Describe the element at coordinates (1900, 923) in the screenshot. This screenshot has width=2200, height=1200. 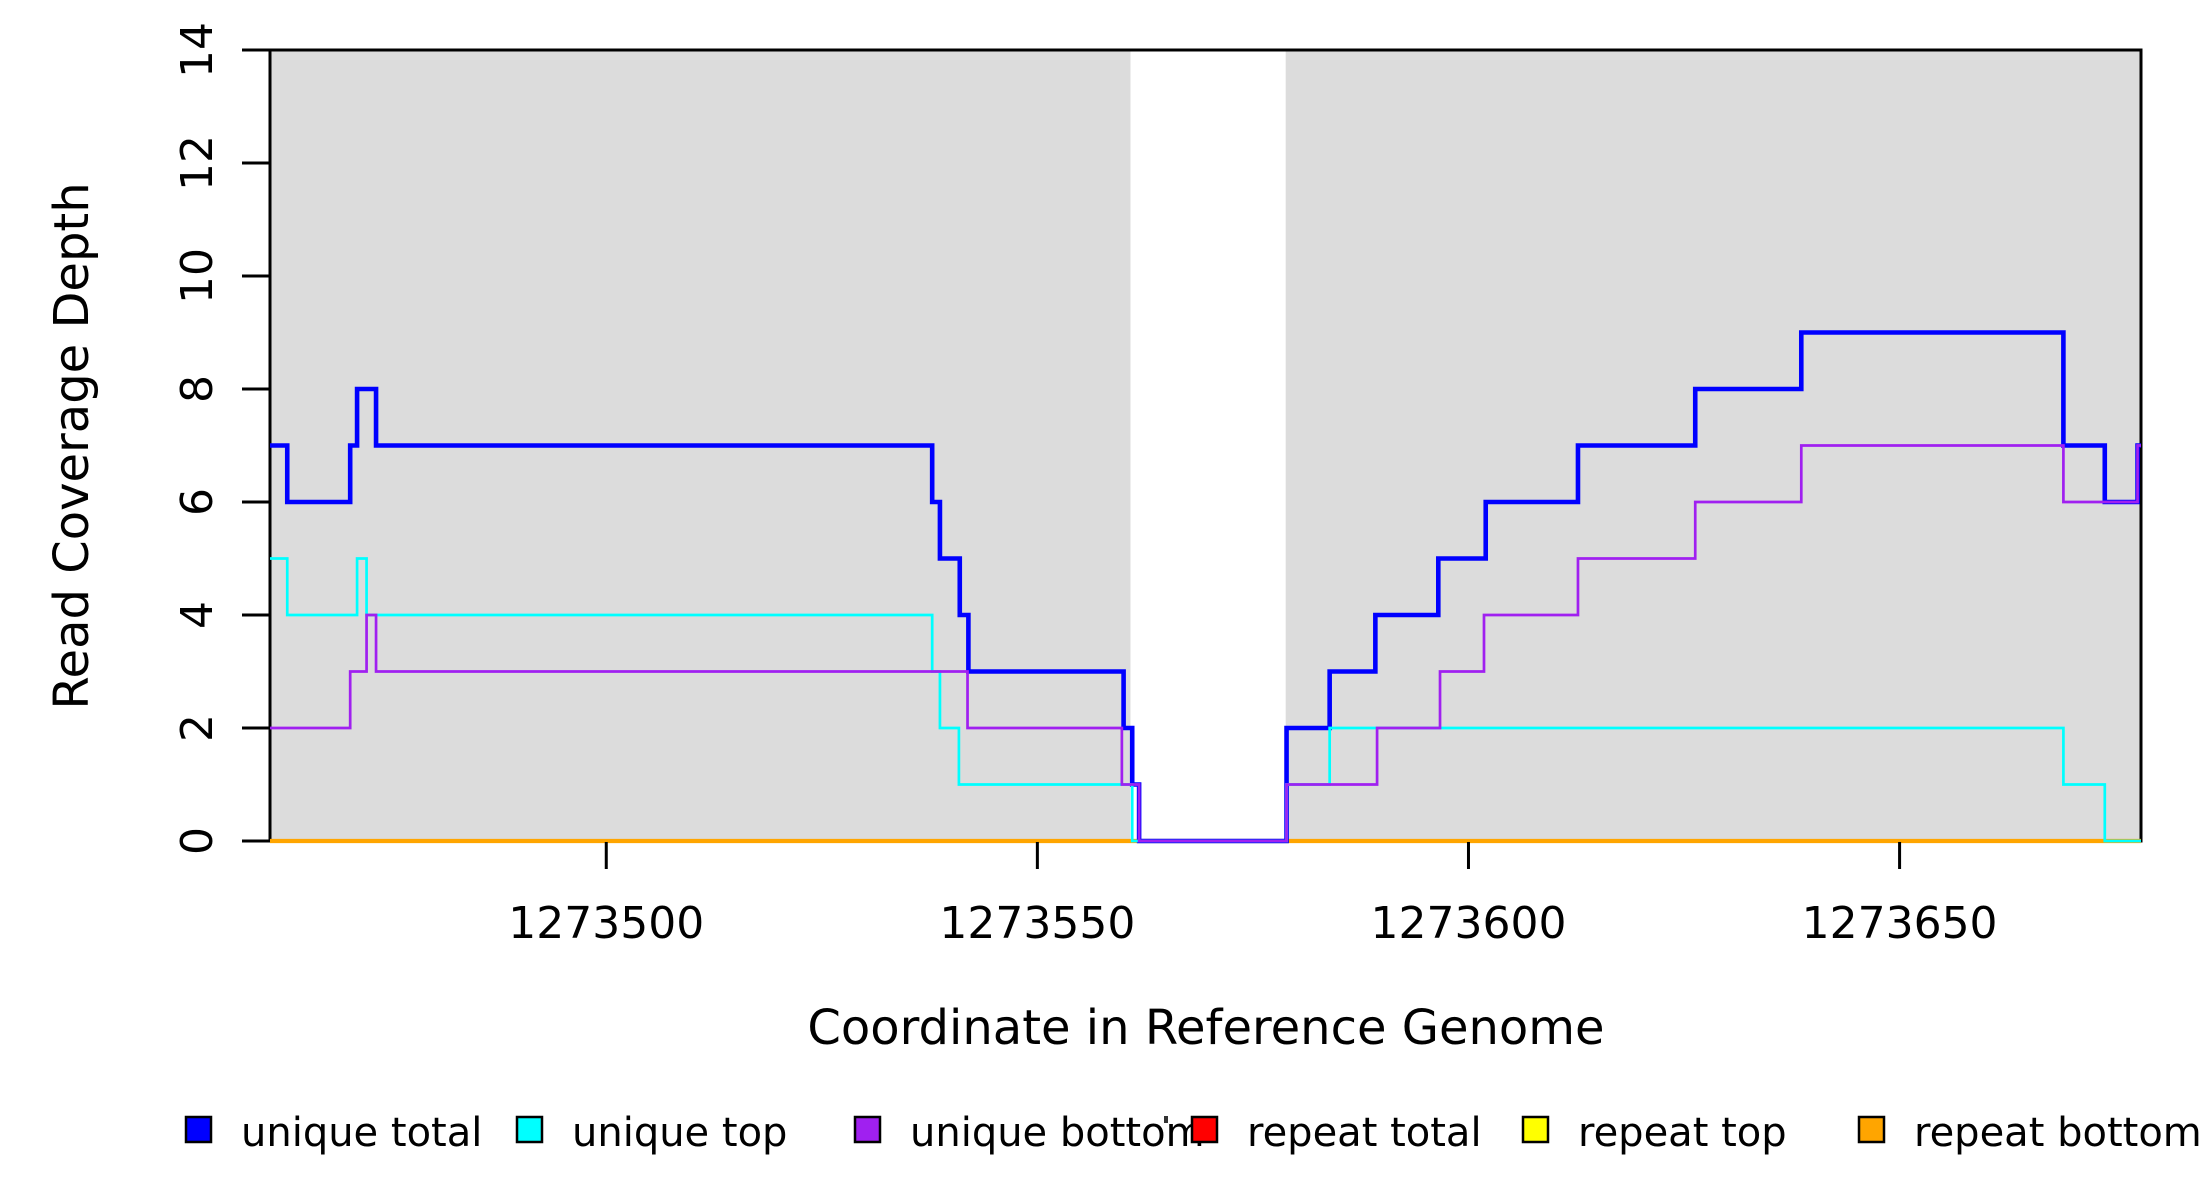
I see `x-axis-tick-label: 1273650` at that location.